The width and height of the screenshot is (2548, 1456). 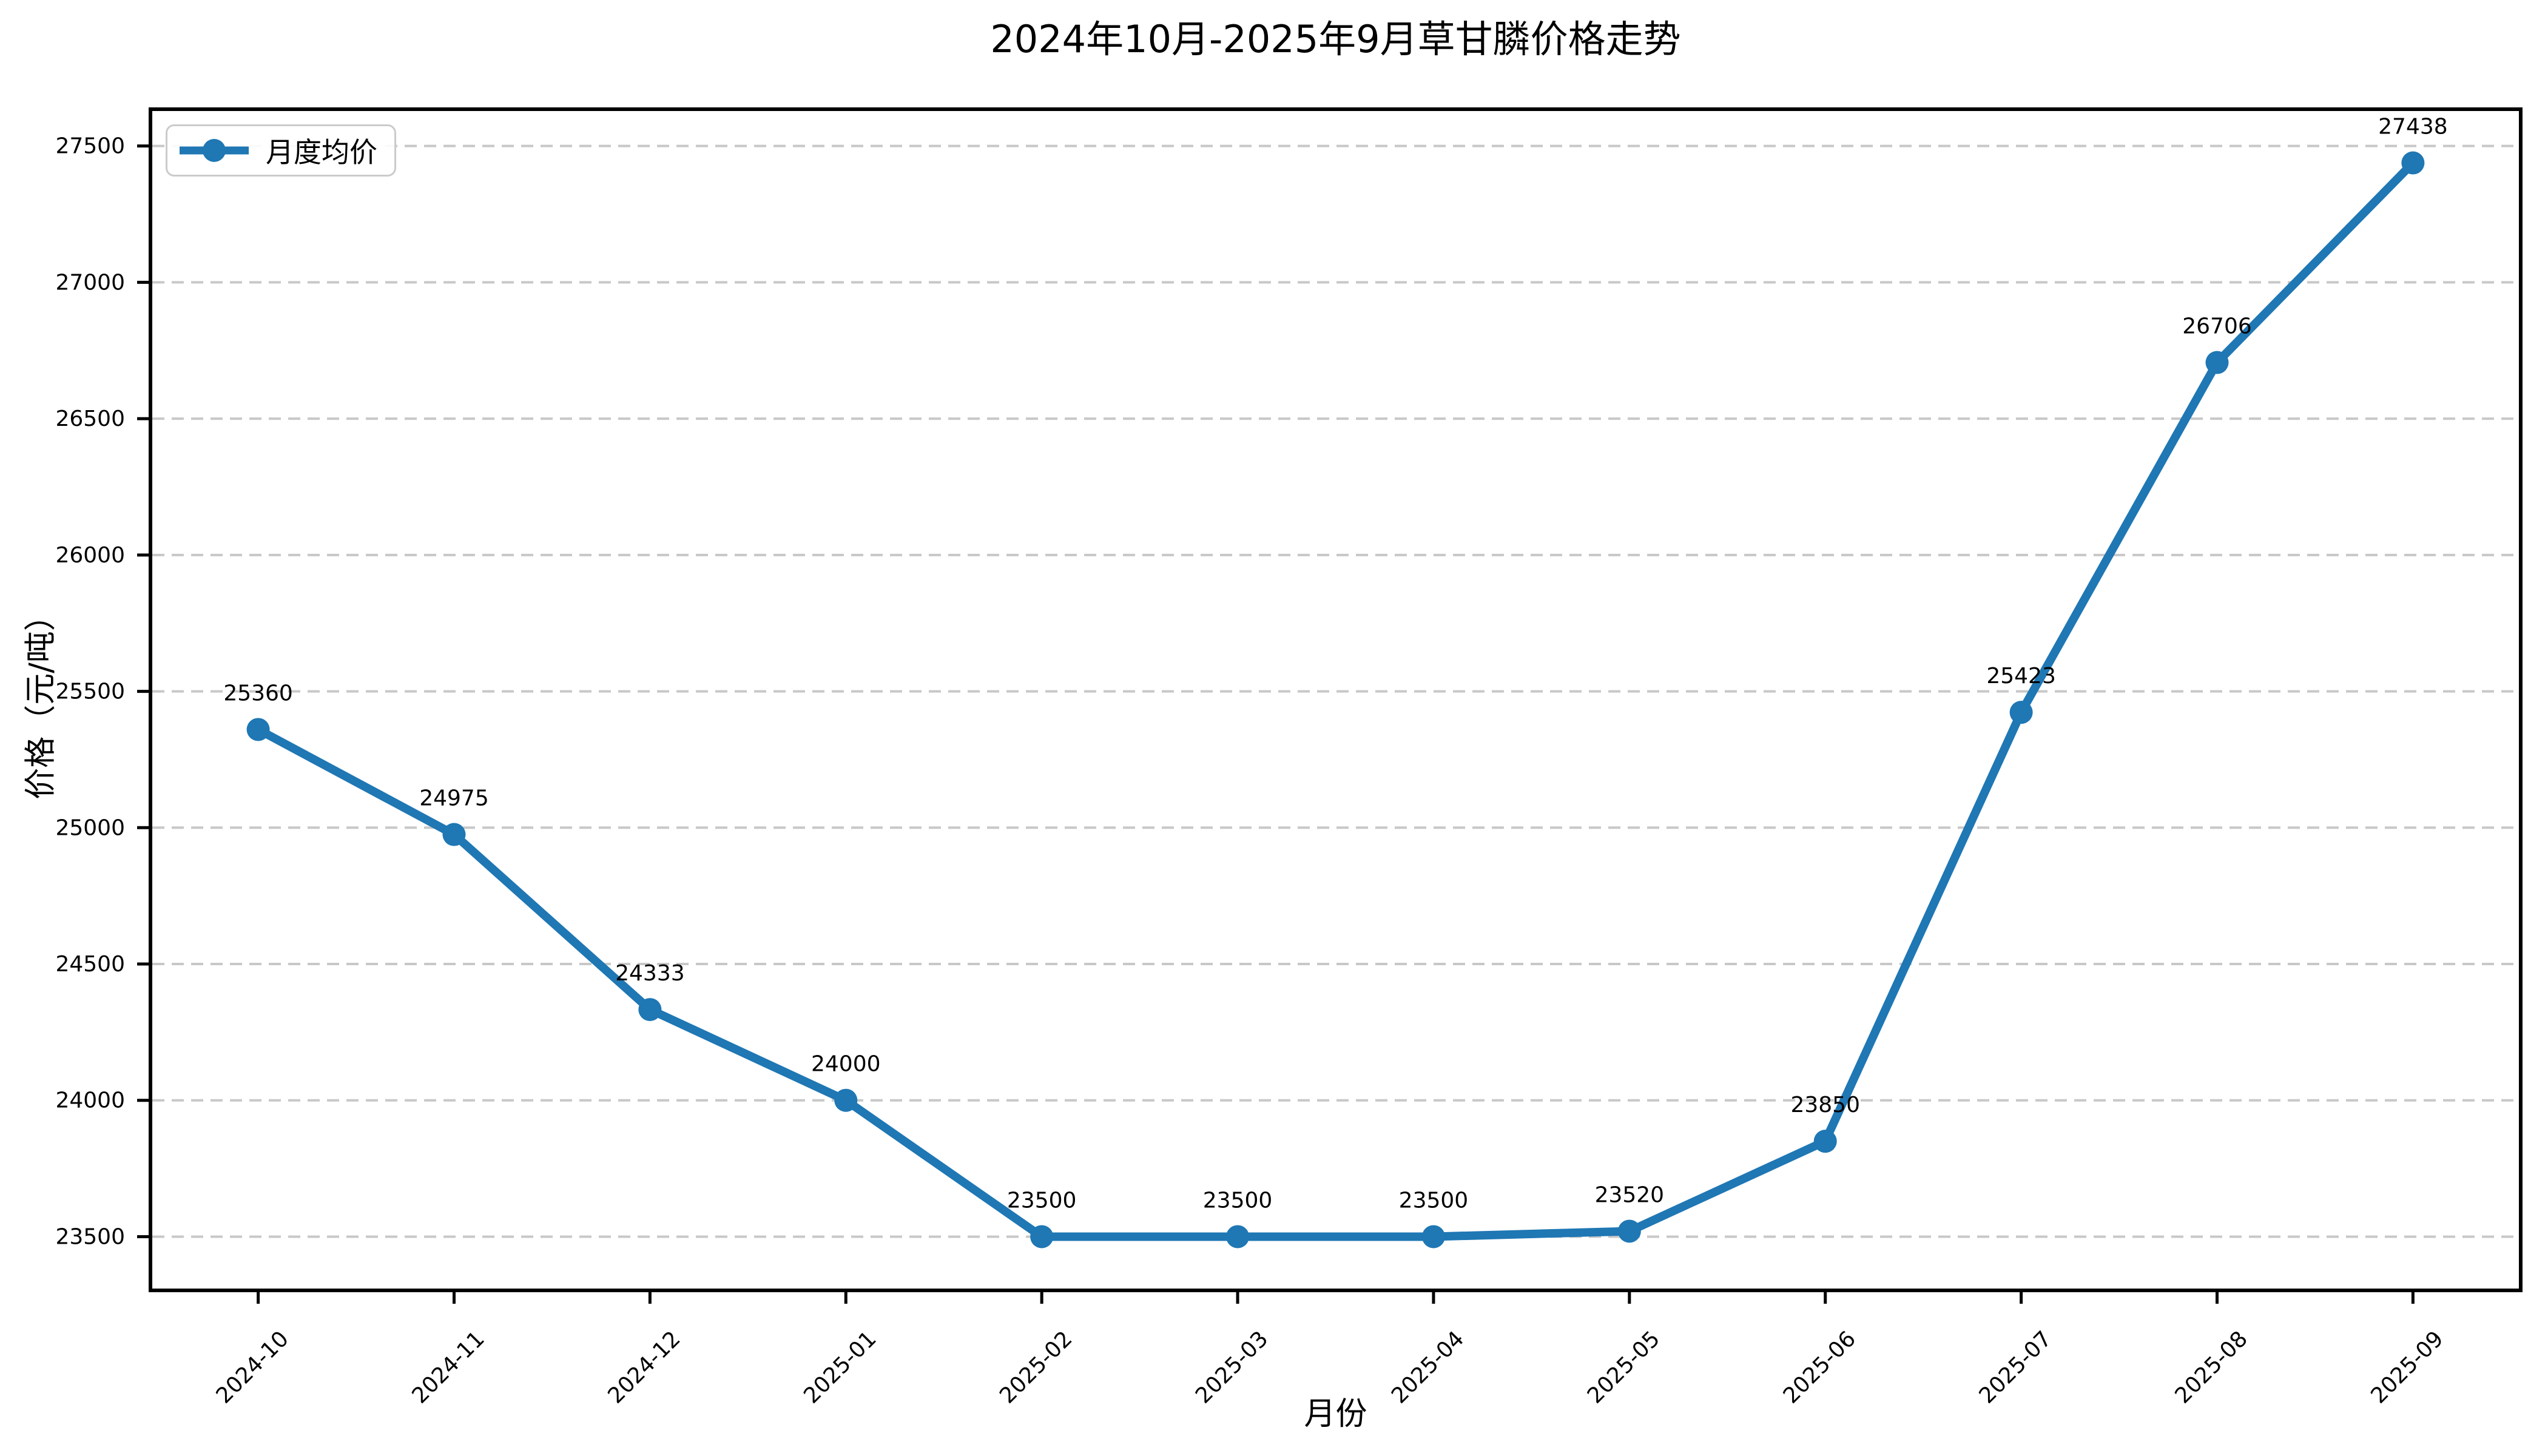 I want to click on data-point-label: 24333, so click(x=650, y=973).